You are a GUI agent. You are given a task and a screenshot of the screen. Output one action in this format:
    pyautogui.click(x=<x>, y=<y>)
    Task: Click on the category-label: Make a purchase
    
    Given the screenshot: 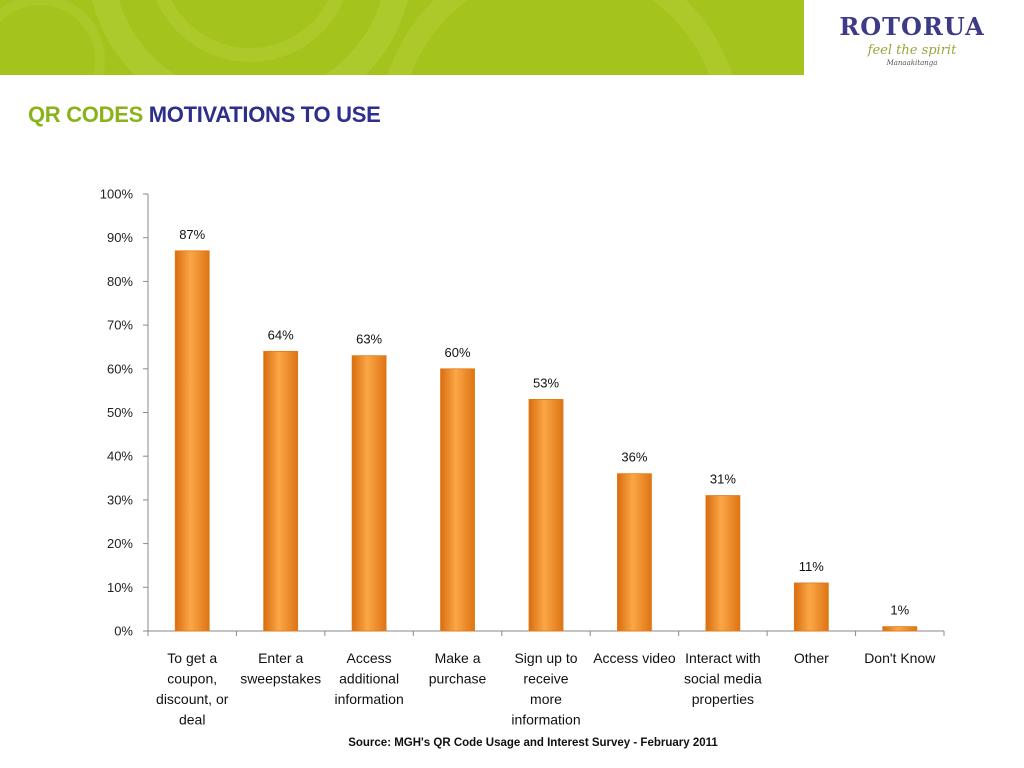 What is the action you would take?
    pyautogui.click(x=458, y=668)
    